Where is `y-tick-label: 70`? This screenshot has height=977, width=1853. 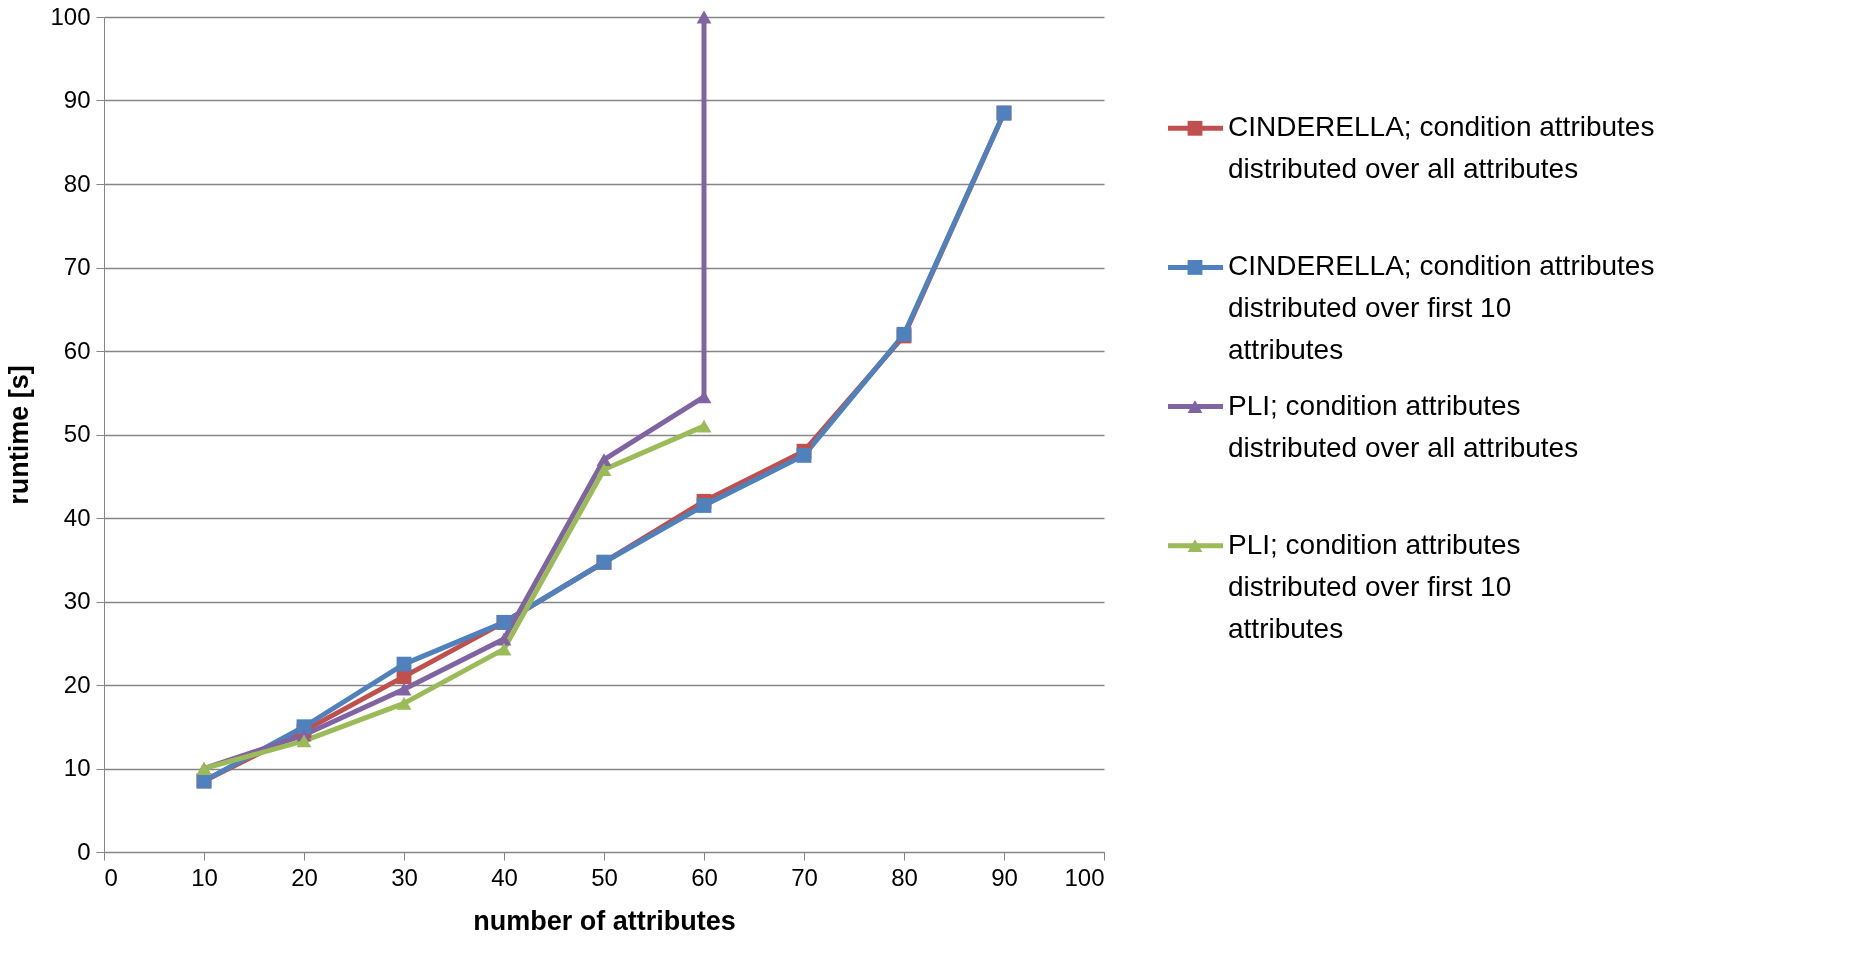
y-tick-label: 70 is located at coordinates (77, 266).